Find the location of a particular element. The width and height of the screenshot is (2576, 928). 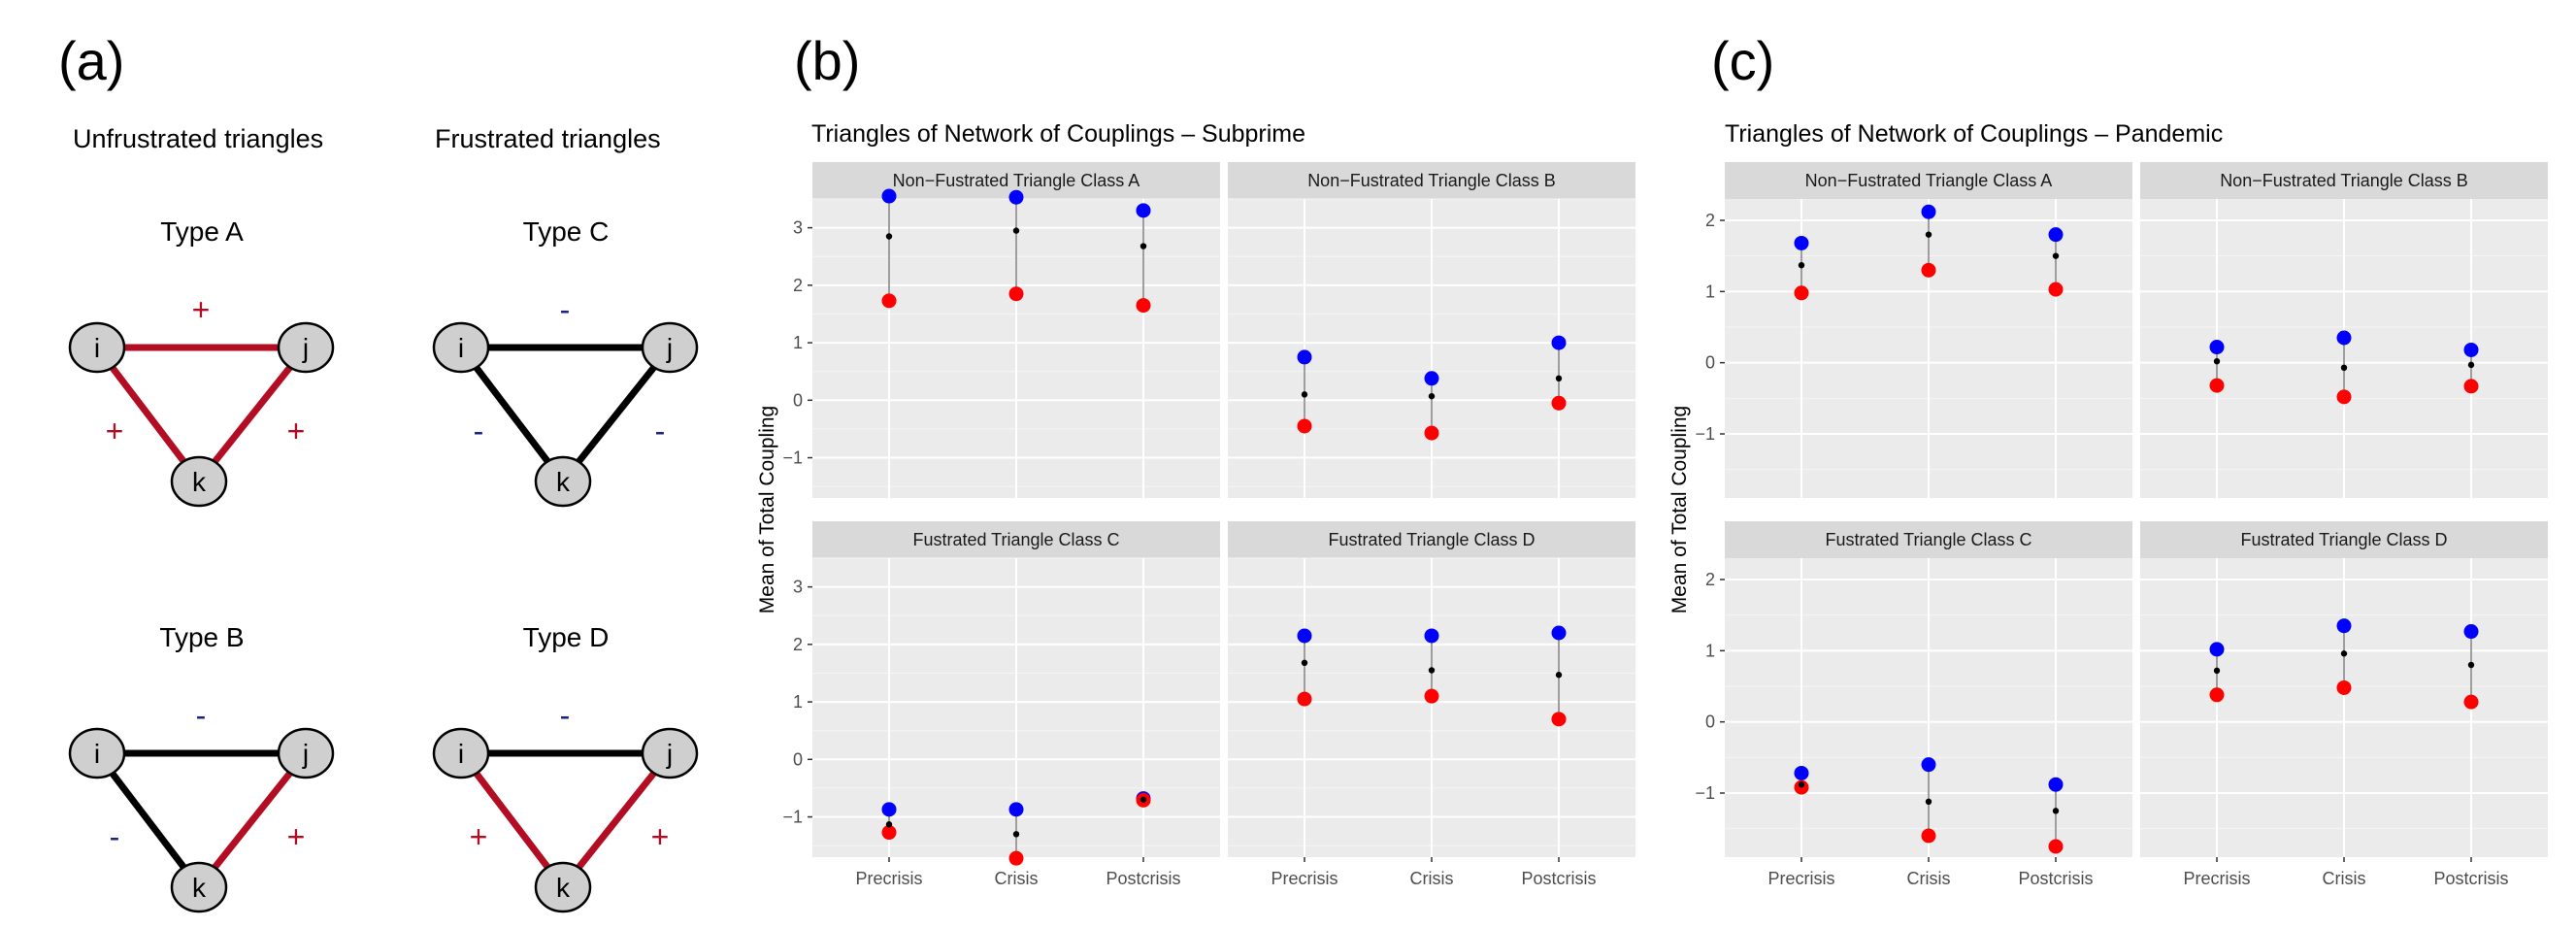

triangle-type-label: Type A is located at coordinates (202, 231).